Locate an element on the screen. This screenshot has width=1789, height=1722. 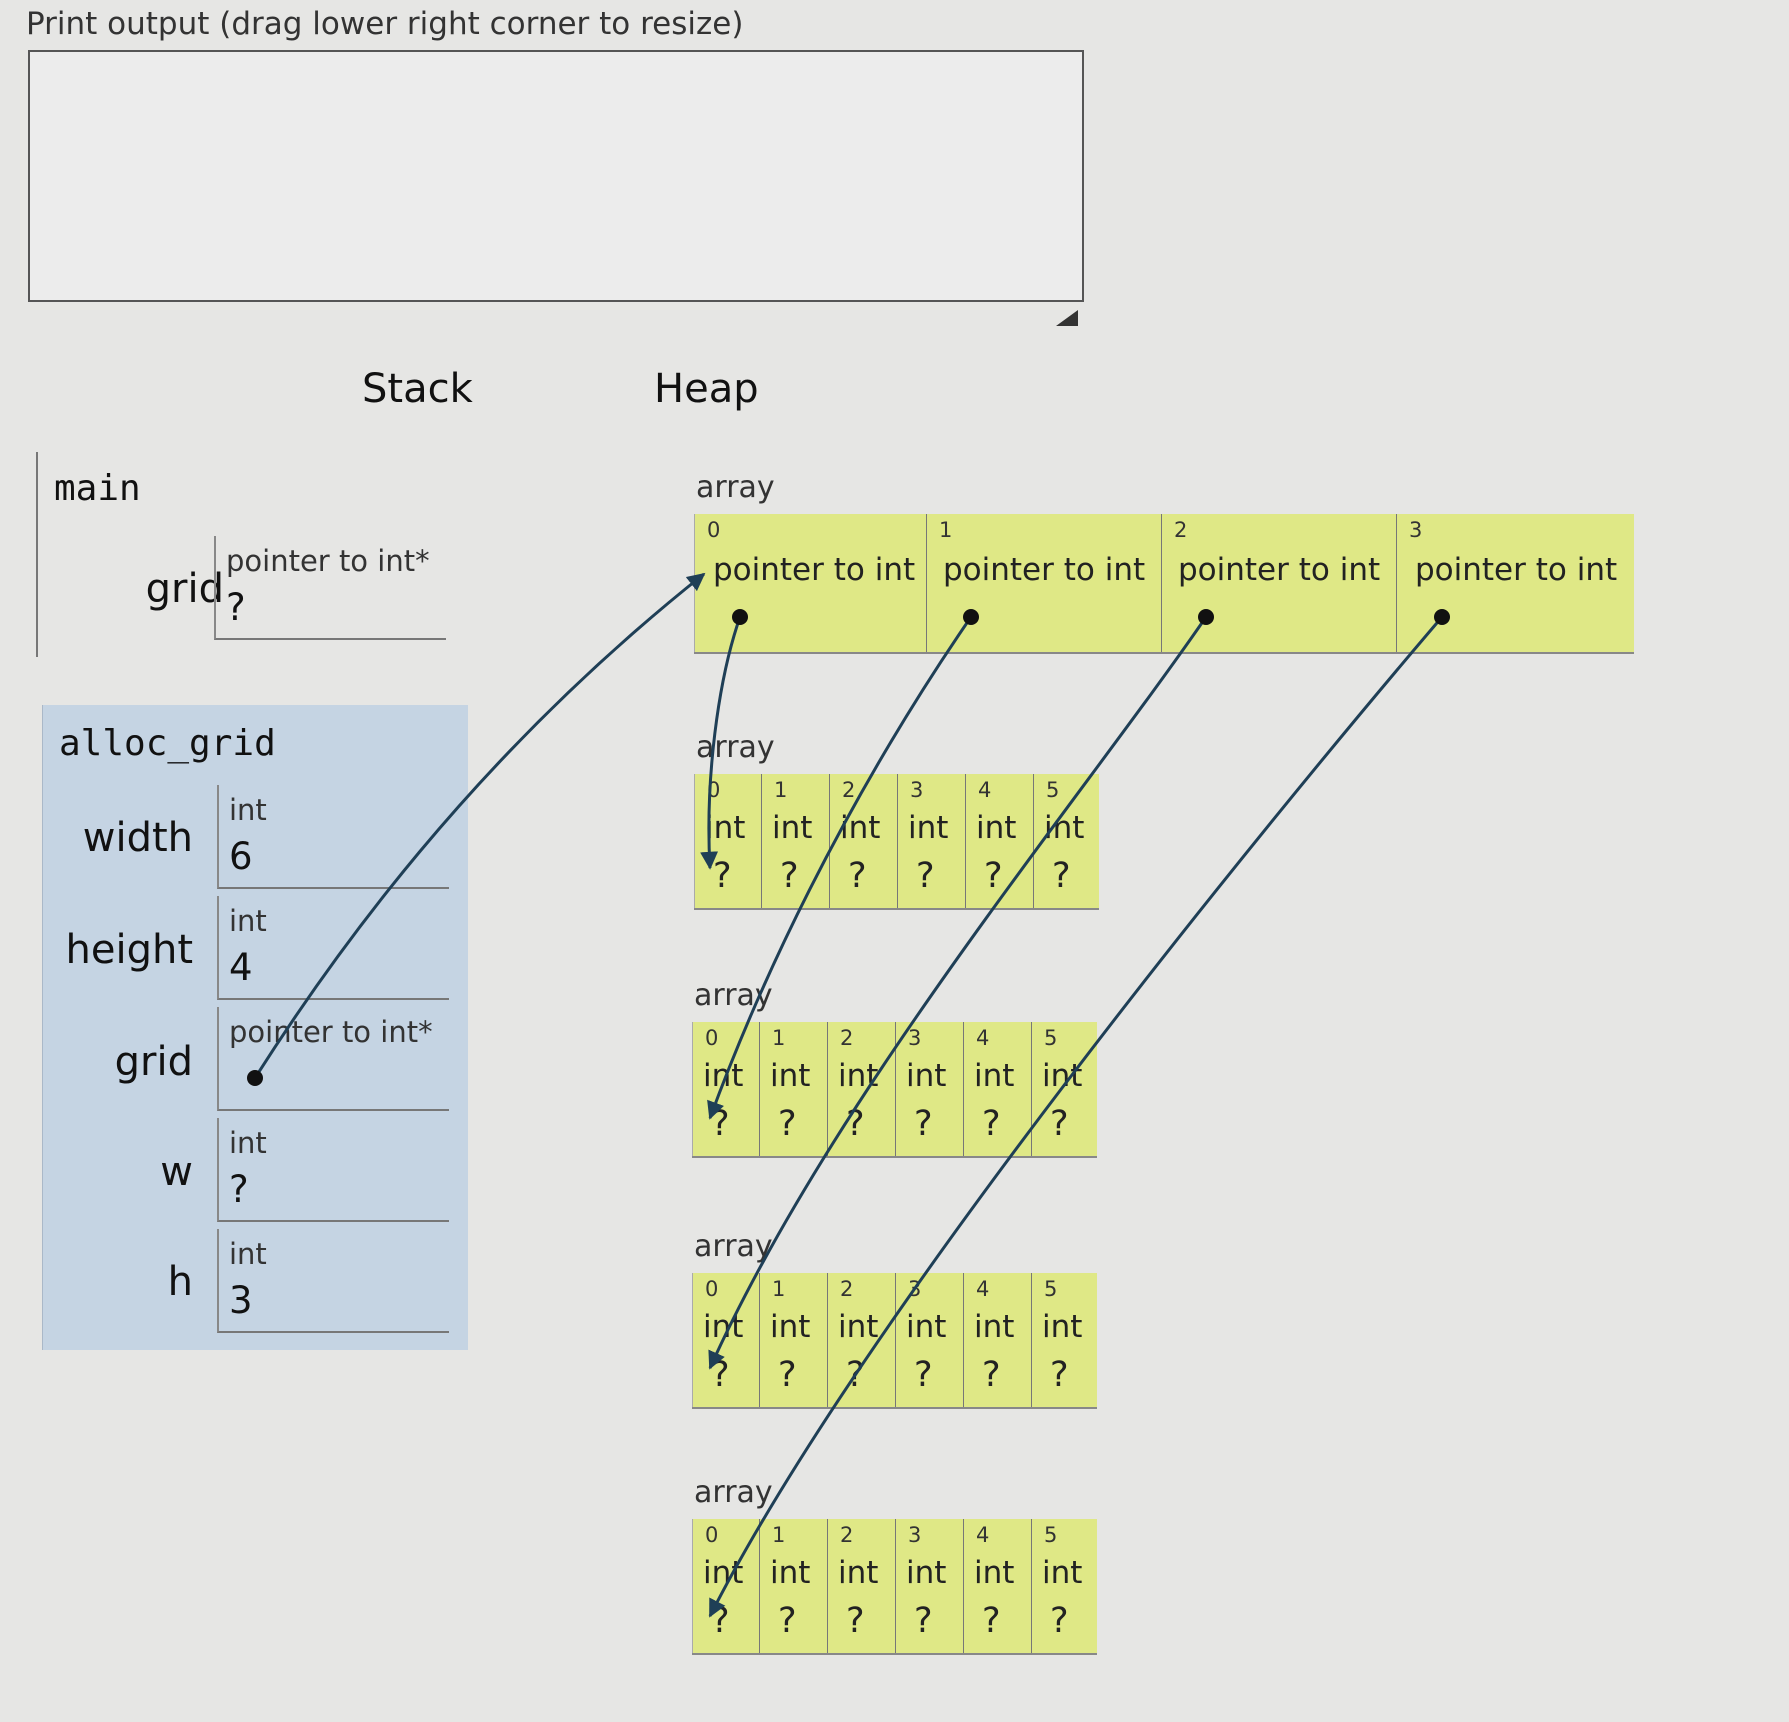
var-name-w: w is located at coordinates (176, 1172).